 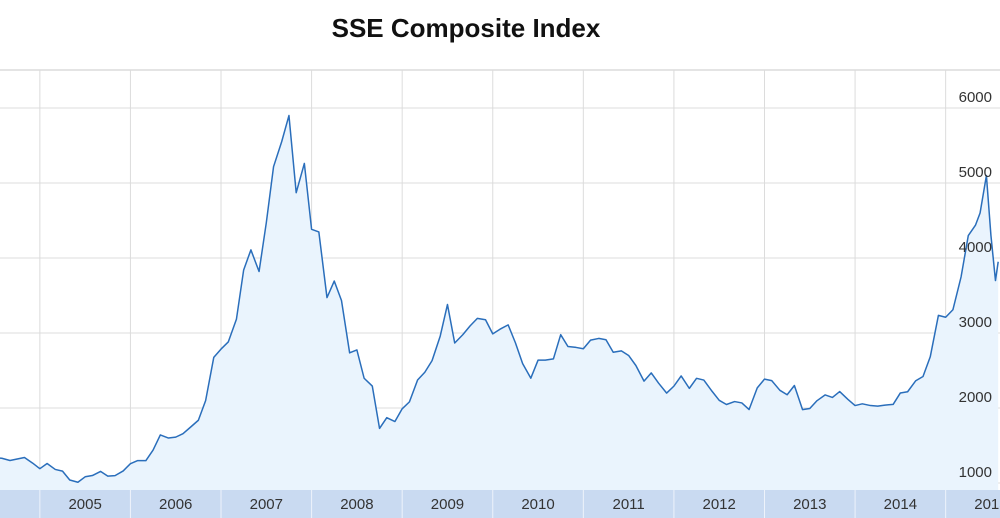 What do you see at coordinates (537, 504) in the screenshot?
I see `x-tick-label: 2010` at bounding box center [537, 504].